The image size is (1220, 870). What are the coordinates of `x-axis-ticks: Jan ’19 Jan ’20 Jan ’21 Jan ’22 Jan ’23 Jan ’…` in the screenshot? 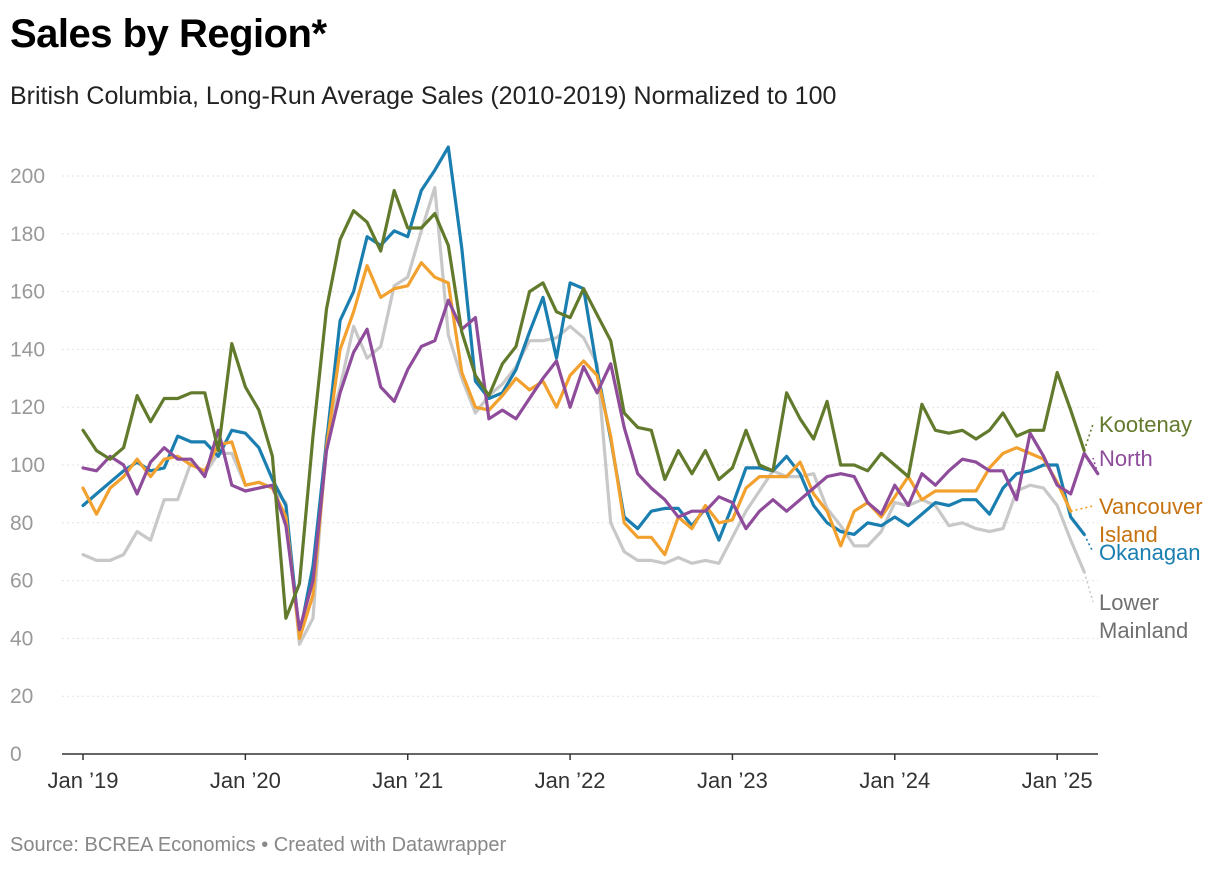 It's located at (570, 773).